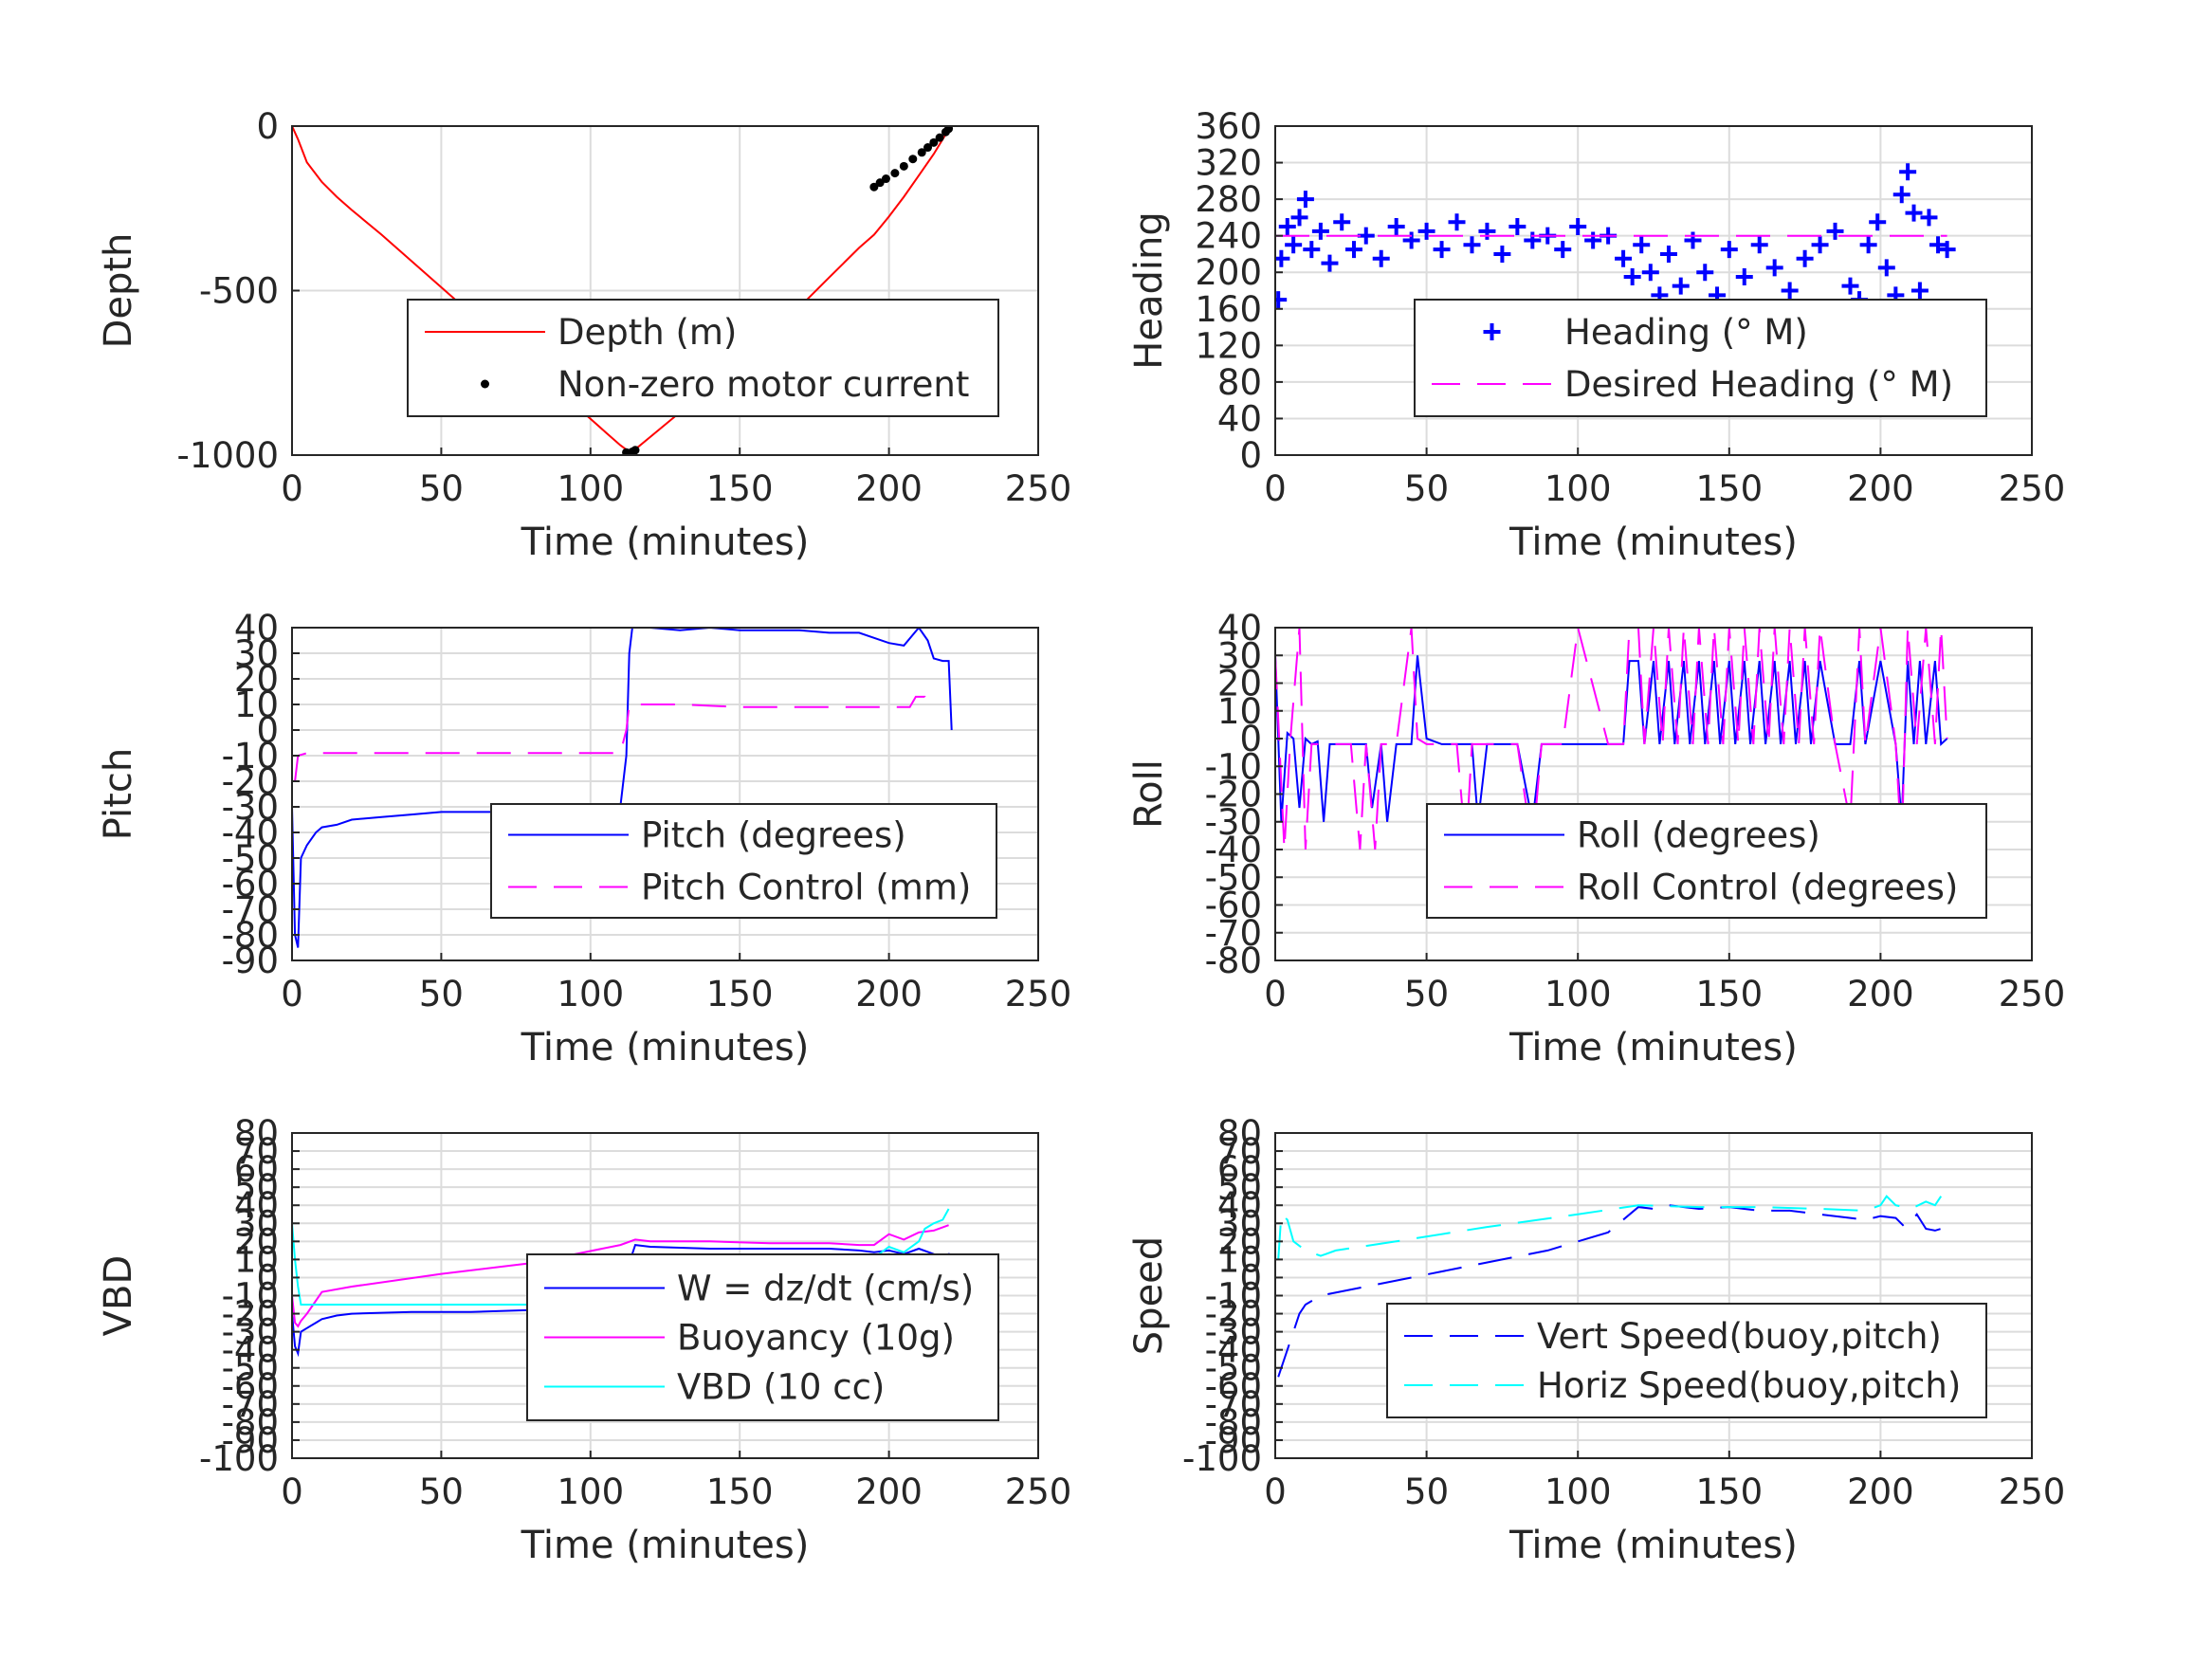  I want to click on series-roll-control-degrees-line, so click(1611, 739).